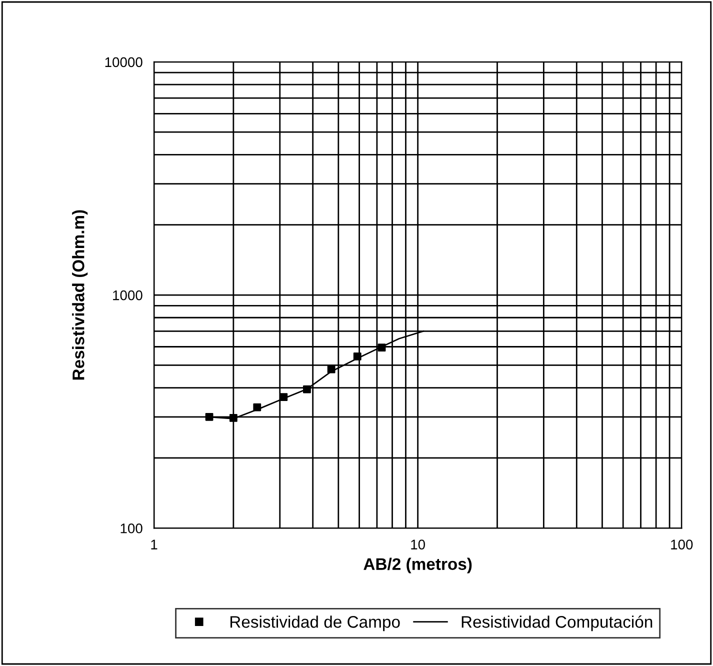 Image resolution: width=713 pixels, height=666 pixels. Describe the element at coordinates (131, 528) in the screenshot. I see `y-tick-label: 100` at that location.